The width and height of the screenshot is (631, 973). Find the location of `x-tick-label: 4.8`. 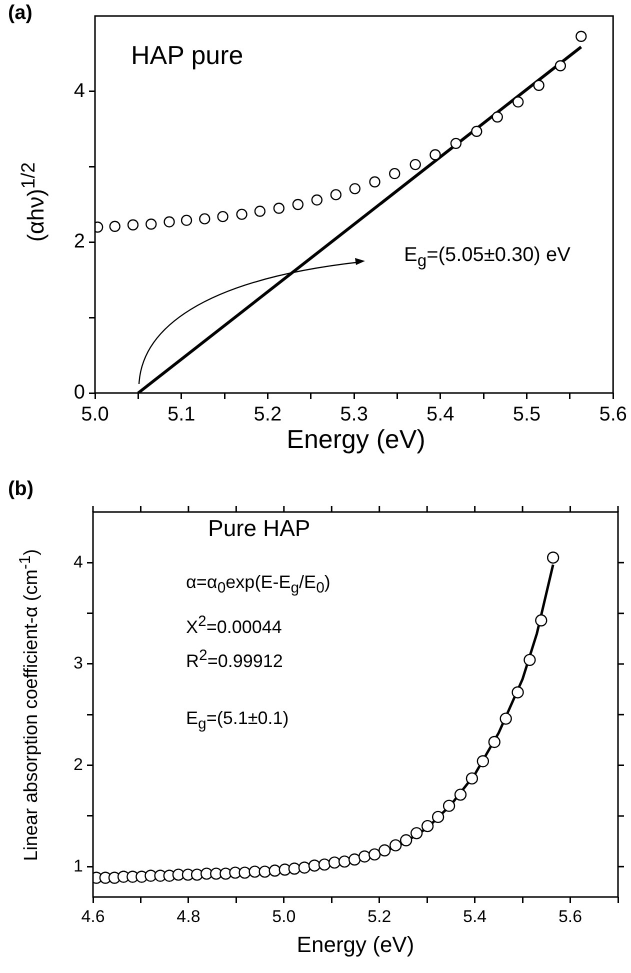

x-tick-label: 4.8 is located at coordinates (188, 916).